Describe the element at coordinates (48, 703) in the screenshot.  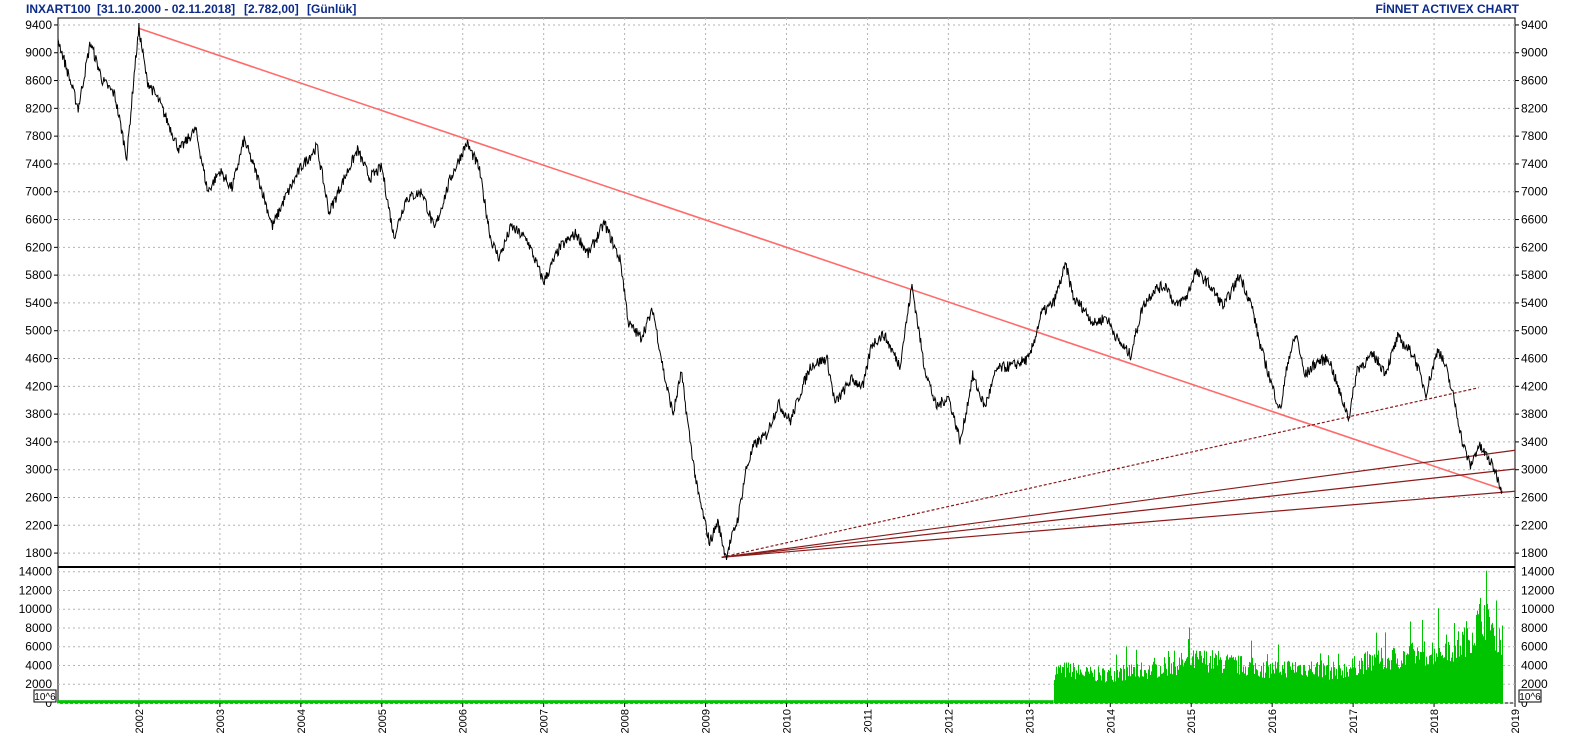
I see `volume-tick-label-left: 0` at that location.